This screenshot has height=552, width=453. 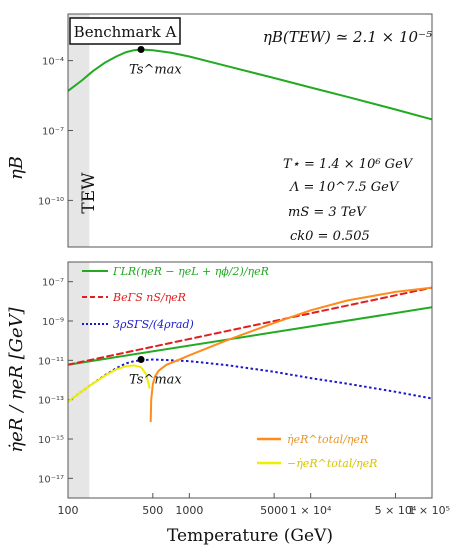 I want to click on peak-label-bottom: Ts^max, so click(x=155, y=380).